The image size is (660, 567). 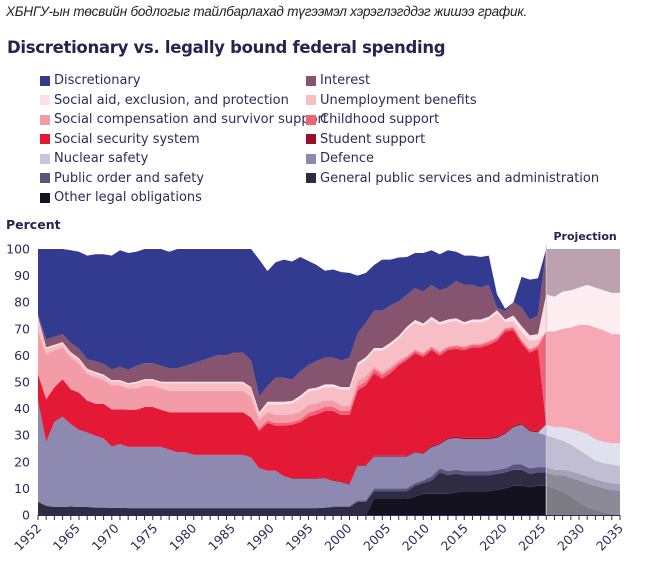 What do you see at coordinates (26, 515) in the screenshot?
I see `y-tick-label: 0` at bounding box center [26, 515].